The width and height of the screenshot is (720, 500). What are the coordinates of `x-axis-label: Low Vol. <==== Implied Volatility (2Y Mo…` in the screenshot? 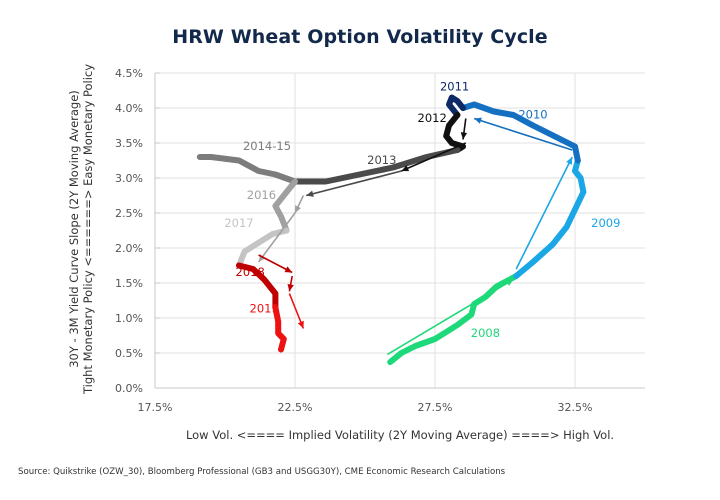 It's located at (400, 435).